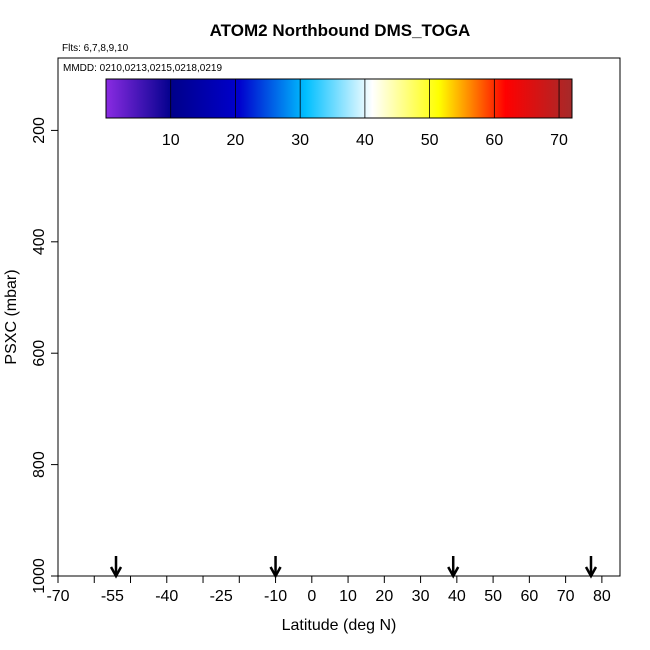 The width and height of the screenshot is (650, 650). I want to click on chart-title: ATOM2 Northbound DMS_TOGA, so click(340, 30).